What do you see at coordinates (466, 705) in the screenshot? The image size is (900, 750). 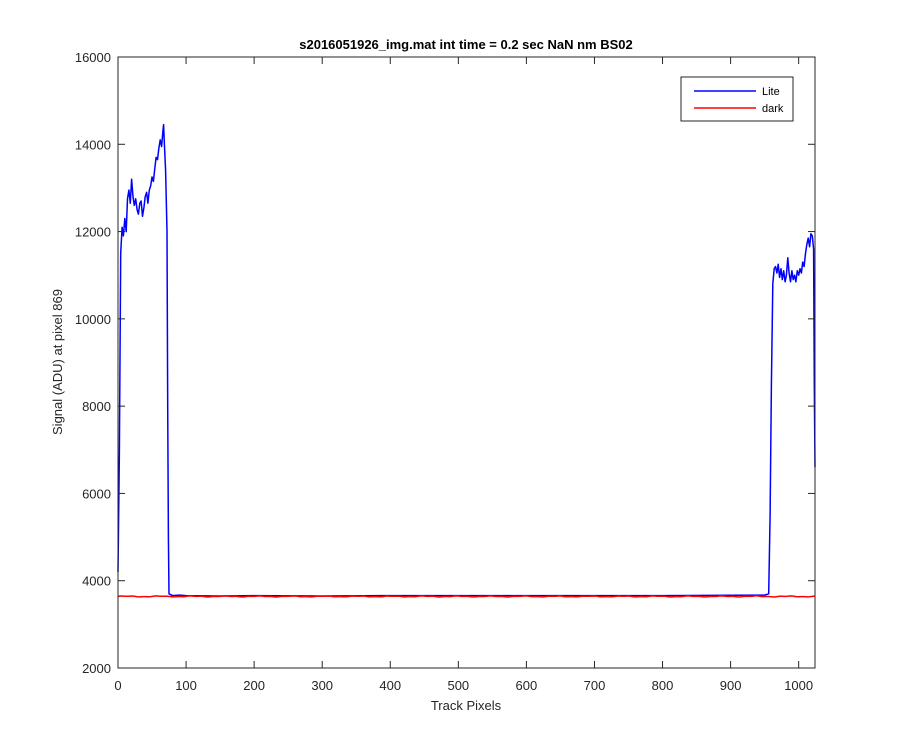 I see `x-axis-label: Track Pixels` at bounding box center [466, 705].